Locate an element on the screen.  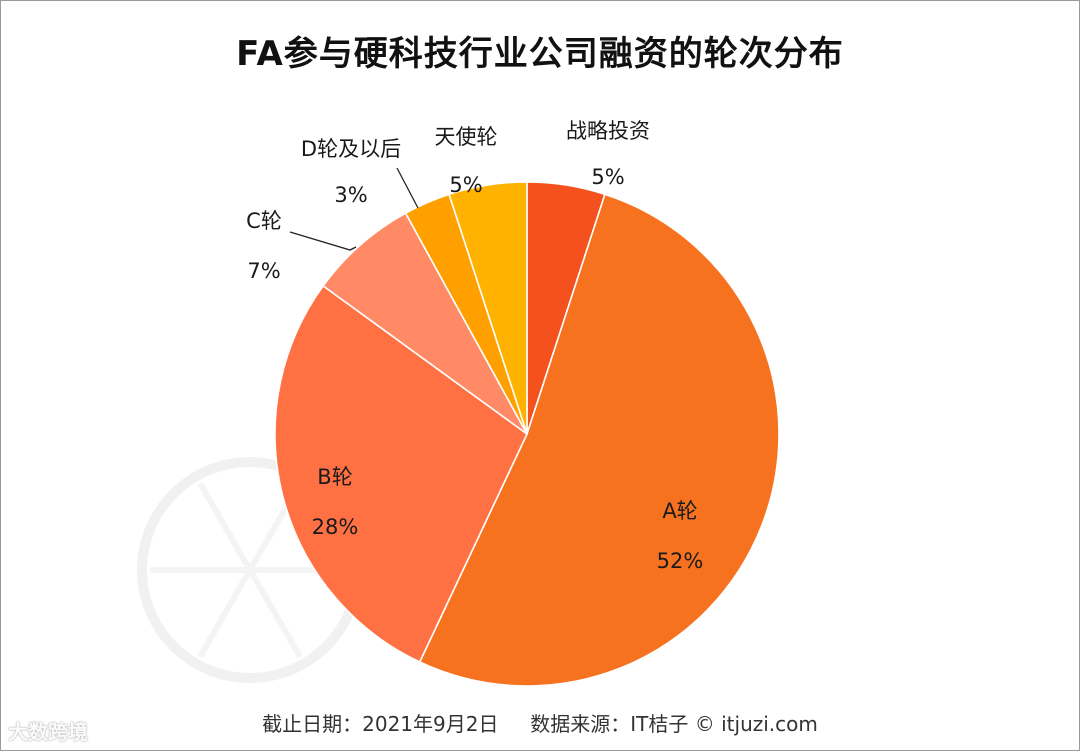
footer-source: 数据来源：IT桔子 © itjuzi.com is located at coordinates (674, 724).